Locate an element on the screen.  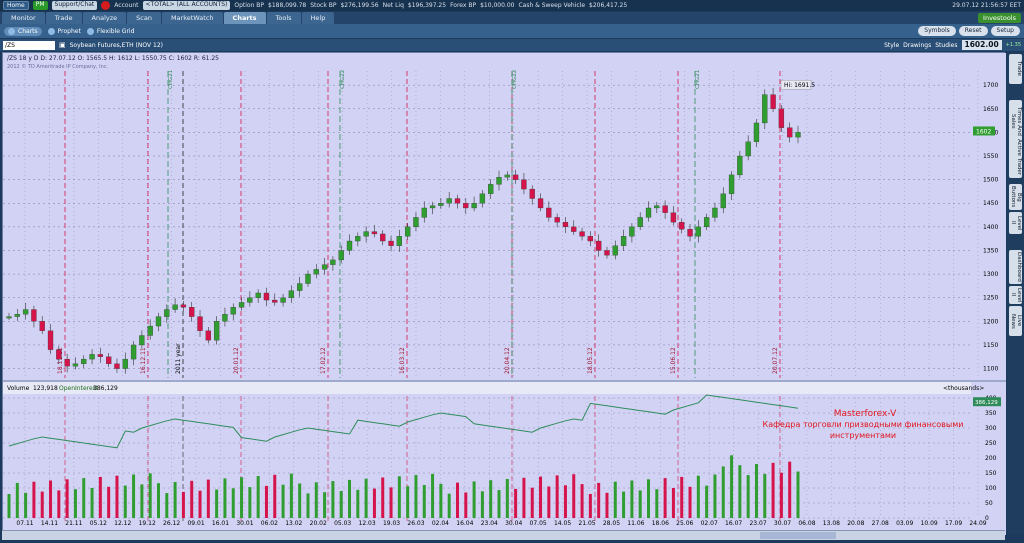
tab-scan: Scan is located at coordinates (144, 18).